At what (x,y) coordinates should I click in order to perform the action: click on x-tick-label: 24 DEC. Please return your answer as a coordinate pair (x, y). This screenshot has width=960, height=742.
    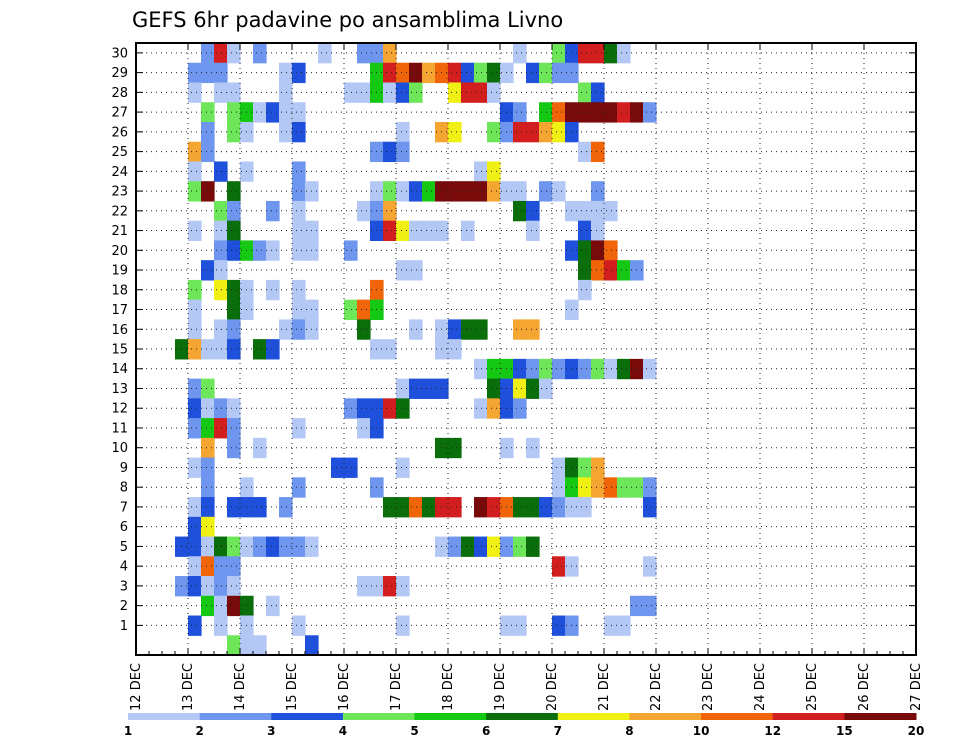
    Looking at the image, I should click on (760, 687).